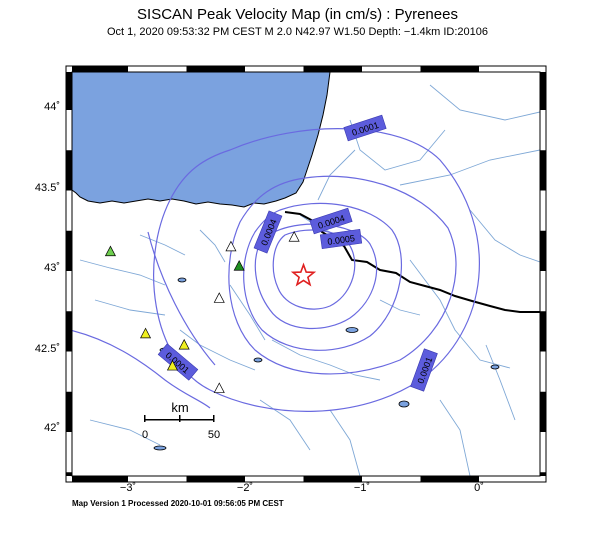 The width and height of the screenshot is (595, 542). What do you see at coordinates (362, 488) in the screenshot?
I see `lon-tick-label: −1˚` at bounding box center [362, 488].